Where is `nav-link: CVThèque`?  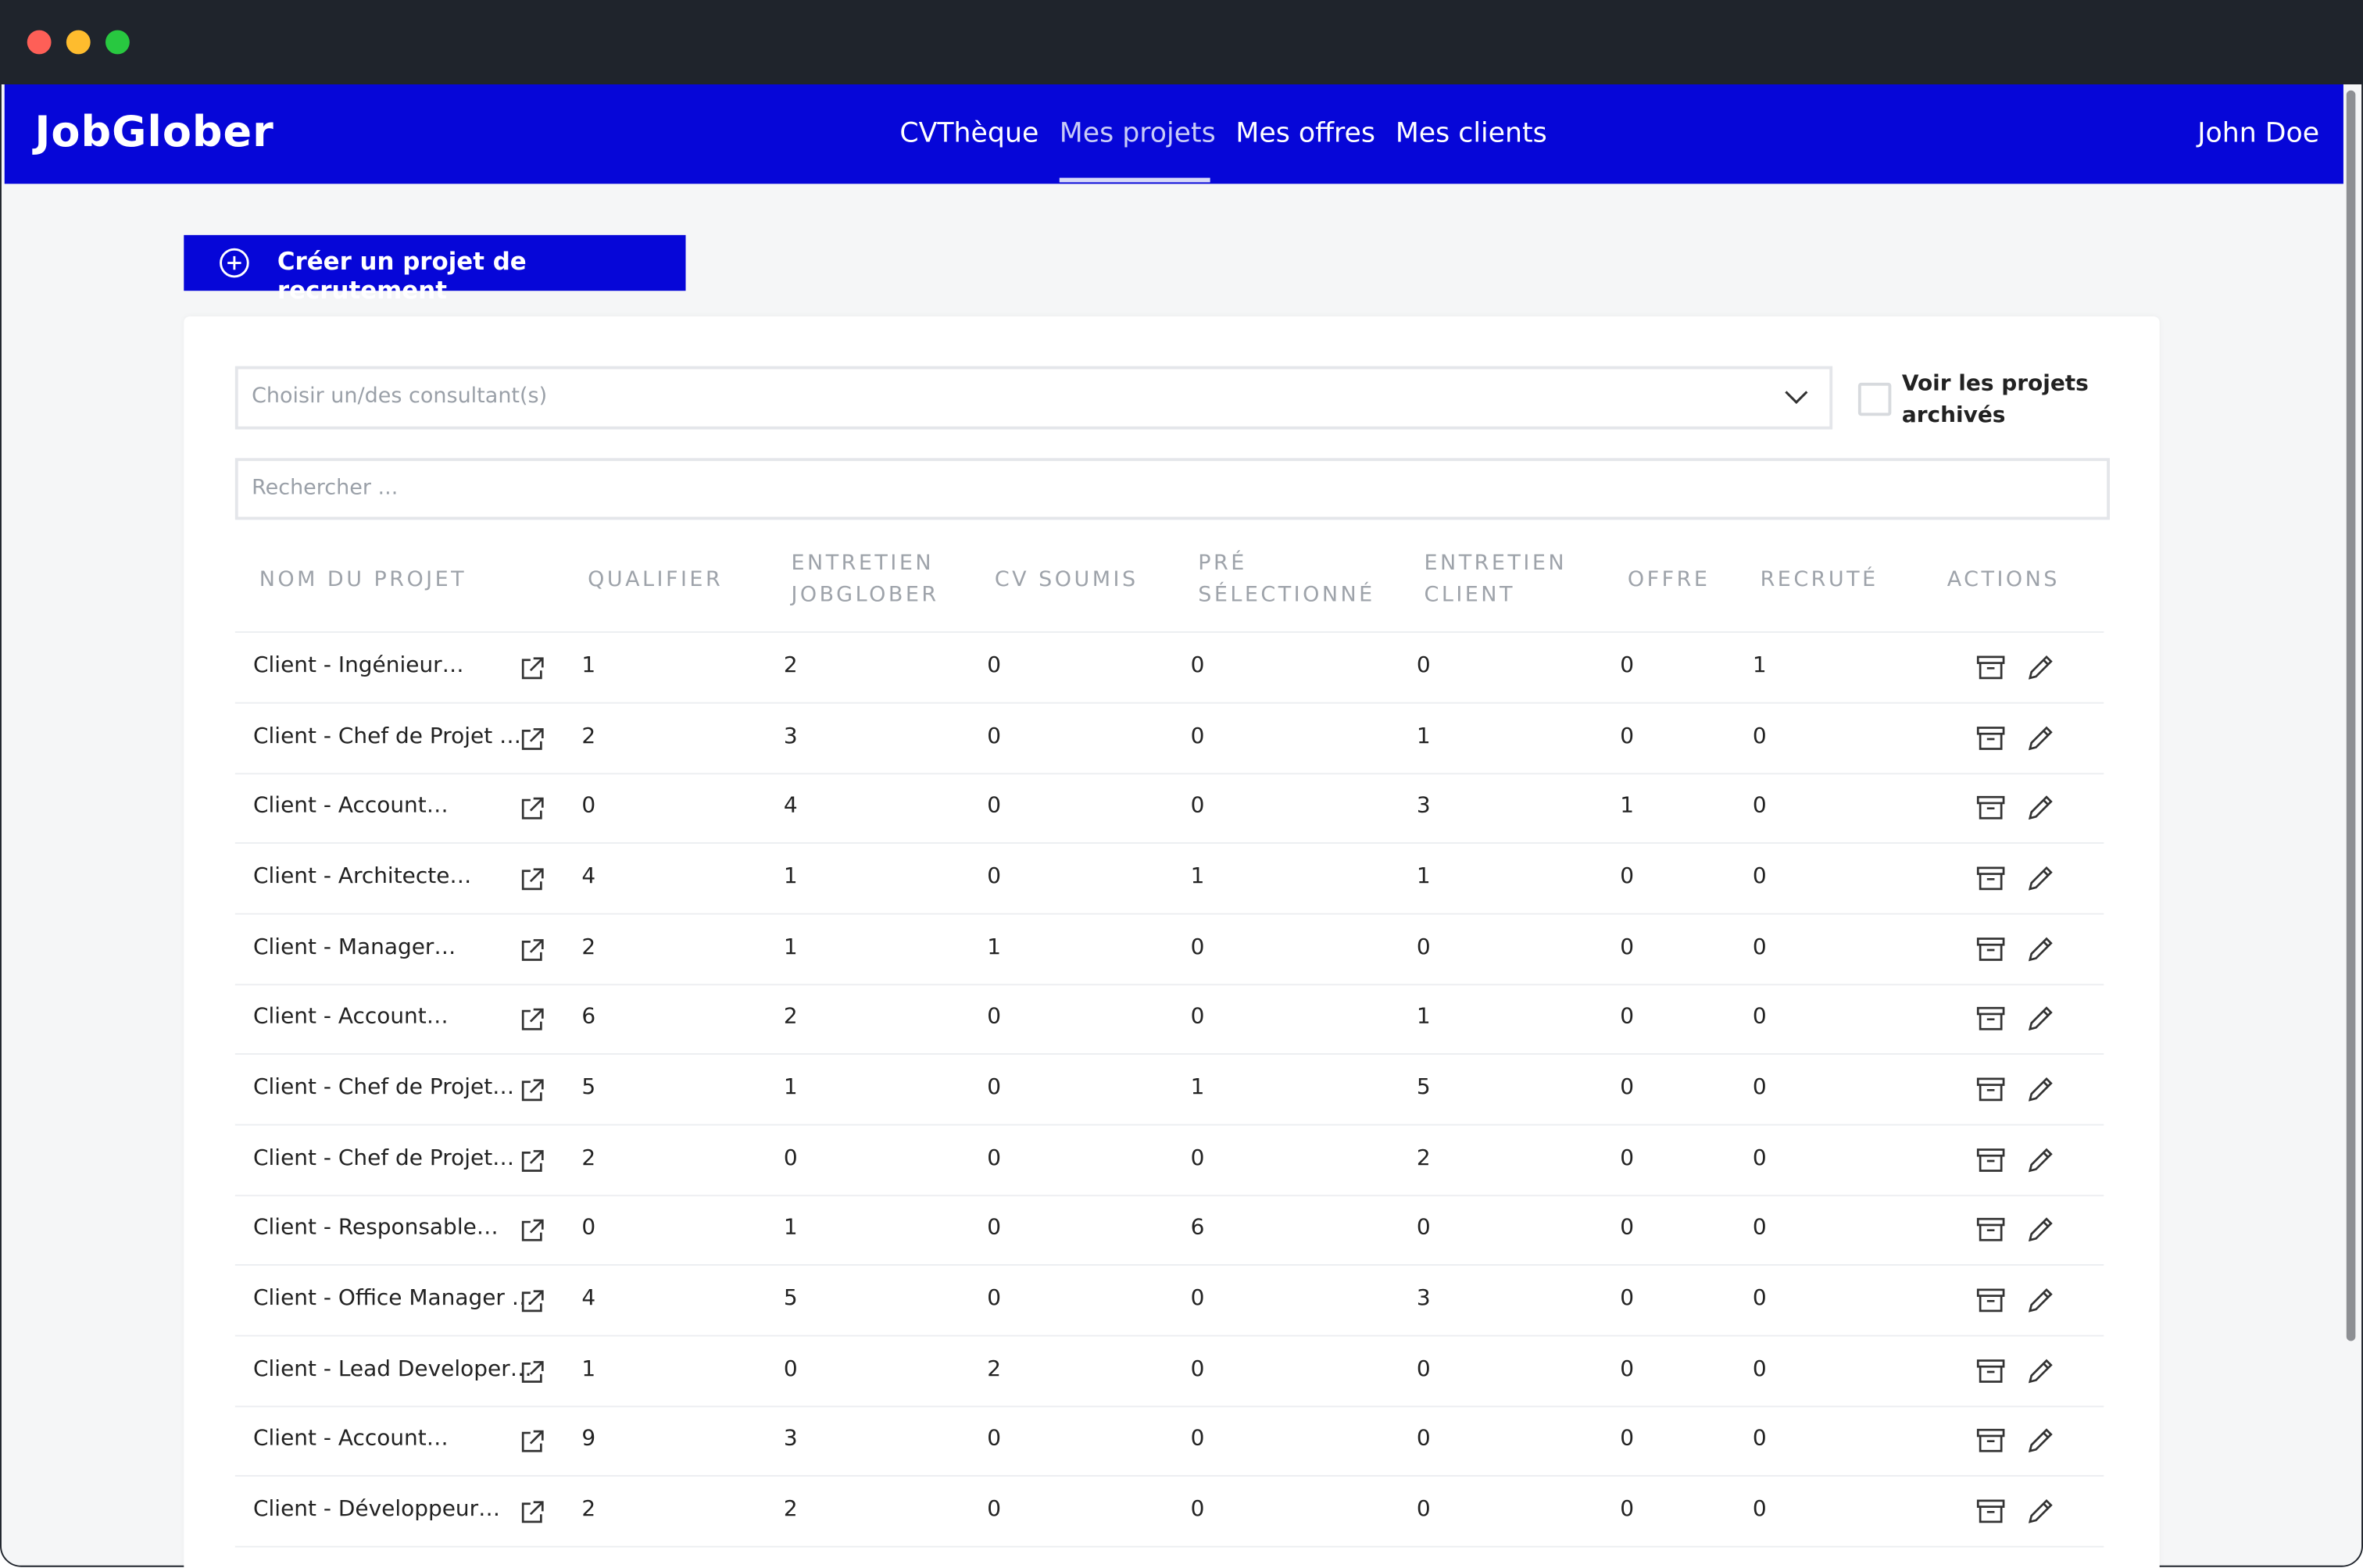 nav-link: CVThèque is located at coordinates (969, 133).